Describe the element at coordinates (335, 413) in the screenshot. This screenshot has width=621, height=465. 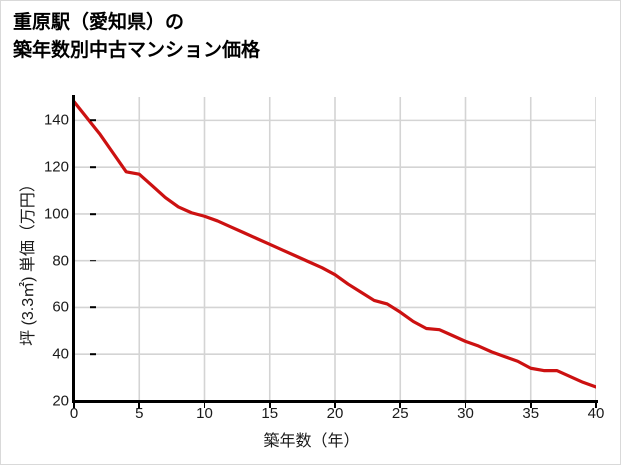
I see `x-tick-label: 20` at that location.